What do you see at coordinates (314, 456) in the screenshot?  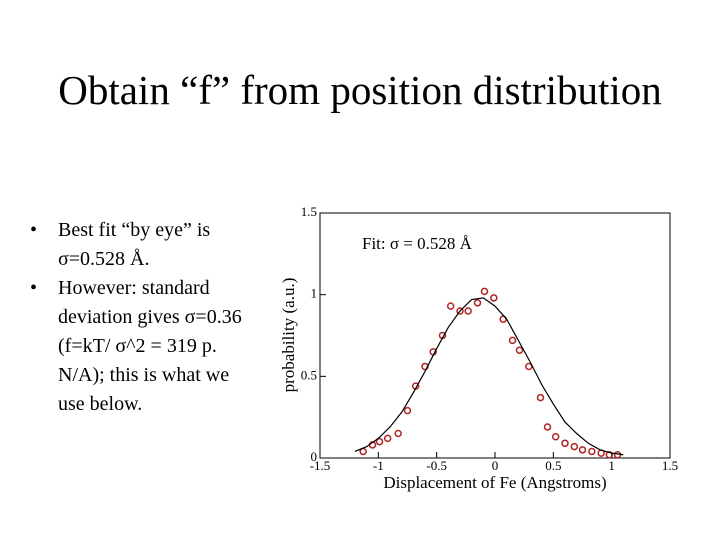 I see `y-tick-label: 0` at bounding box center [314, 456].